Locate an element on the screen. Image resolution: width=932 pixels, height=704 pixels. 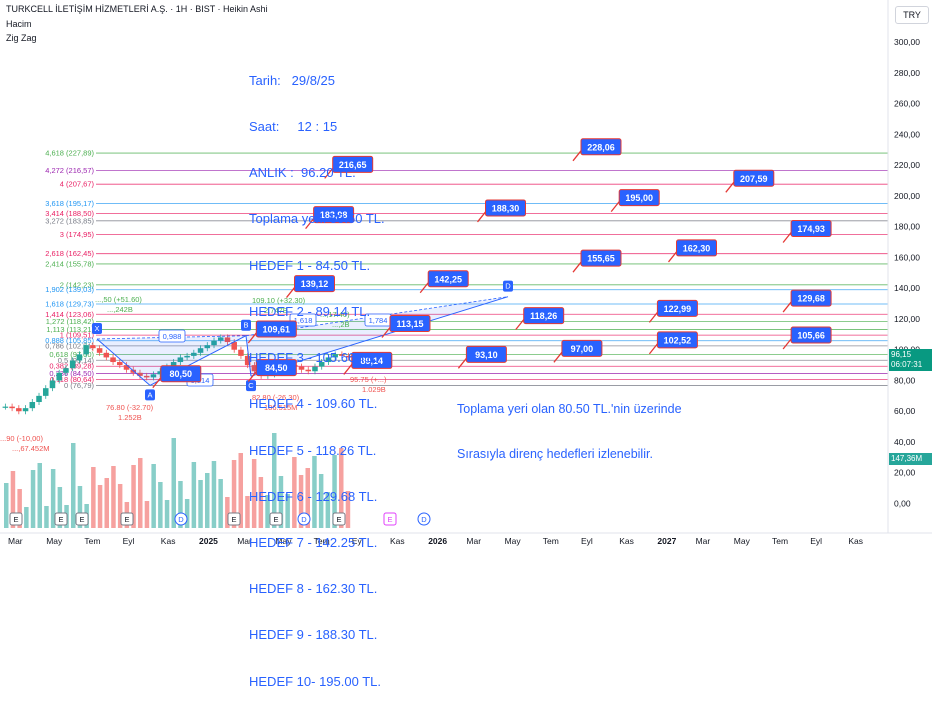
y-tick-label: 220,00 is located at coordinates (907, 165).